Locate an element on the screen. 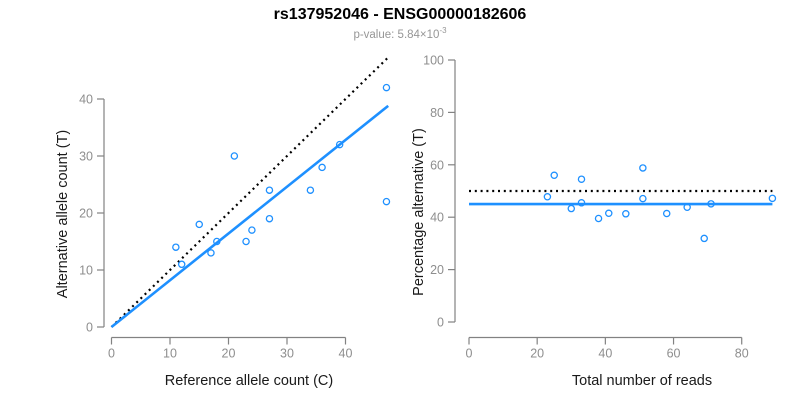 The image size is (800, 400). y-axis: 0 20 40 60 80 100 is located at coordinates (439, 192).